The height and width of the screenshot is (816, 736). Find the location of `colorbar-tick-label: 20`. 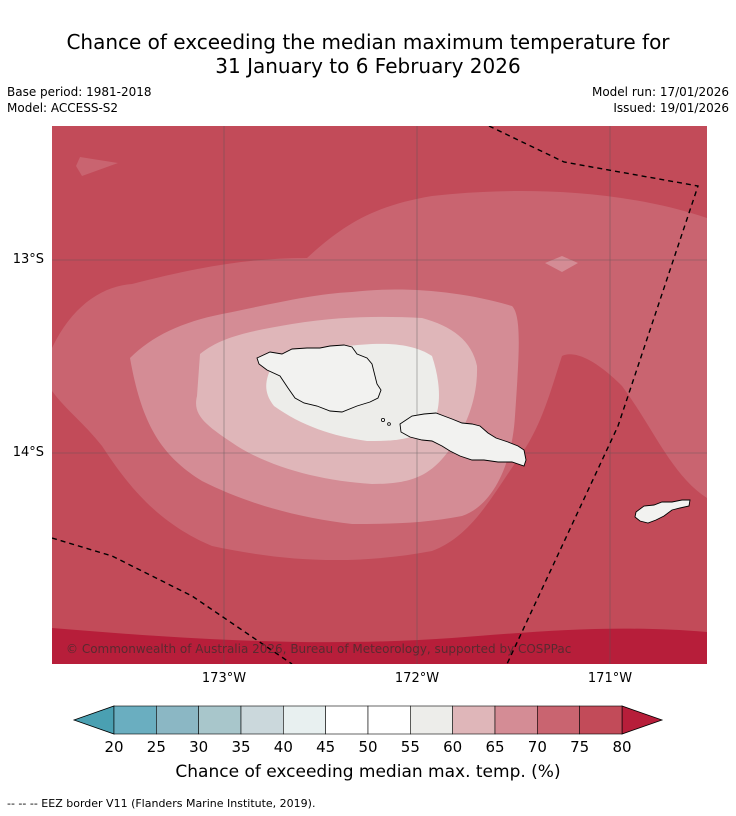

colorbar-tick-label: 20 is located at coordinates (113, 747).